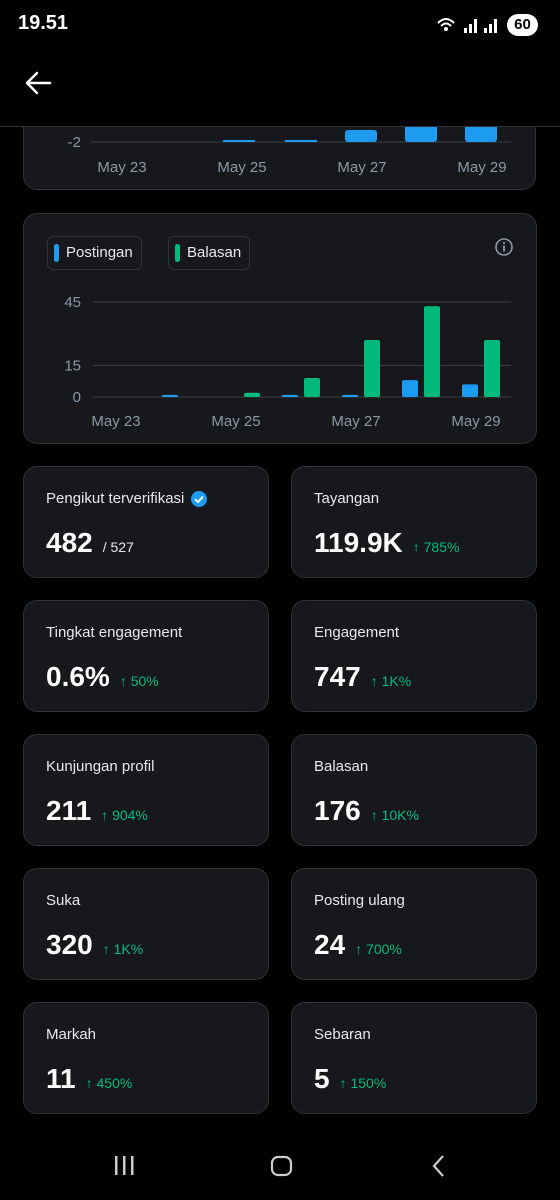 The image size is (560, 1200). I want to click on stat-value: 119.9K, so click(358, 542).